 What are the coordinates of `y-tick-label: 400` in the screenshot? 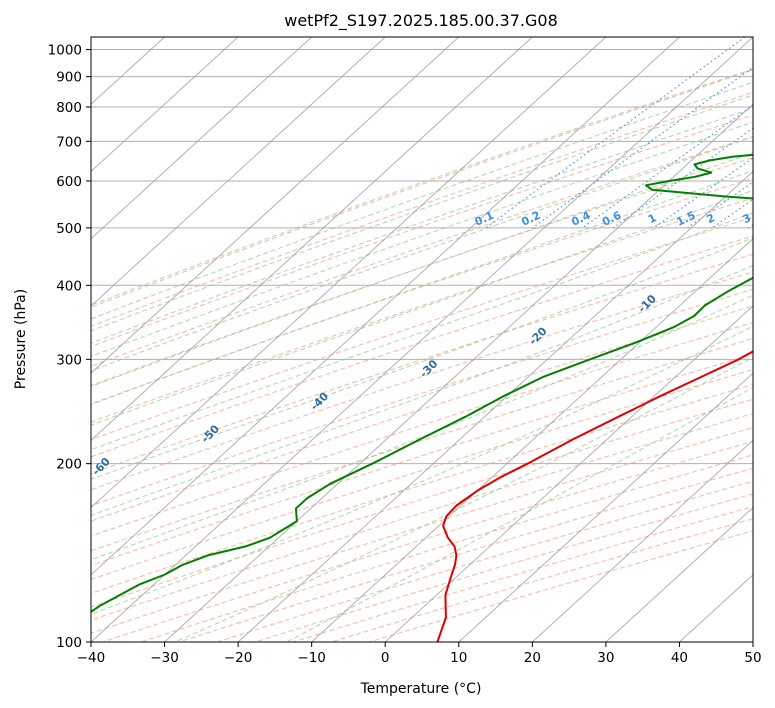 It's located at (69, 286).